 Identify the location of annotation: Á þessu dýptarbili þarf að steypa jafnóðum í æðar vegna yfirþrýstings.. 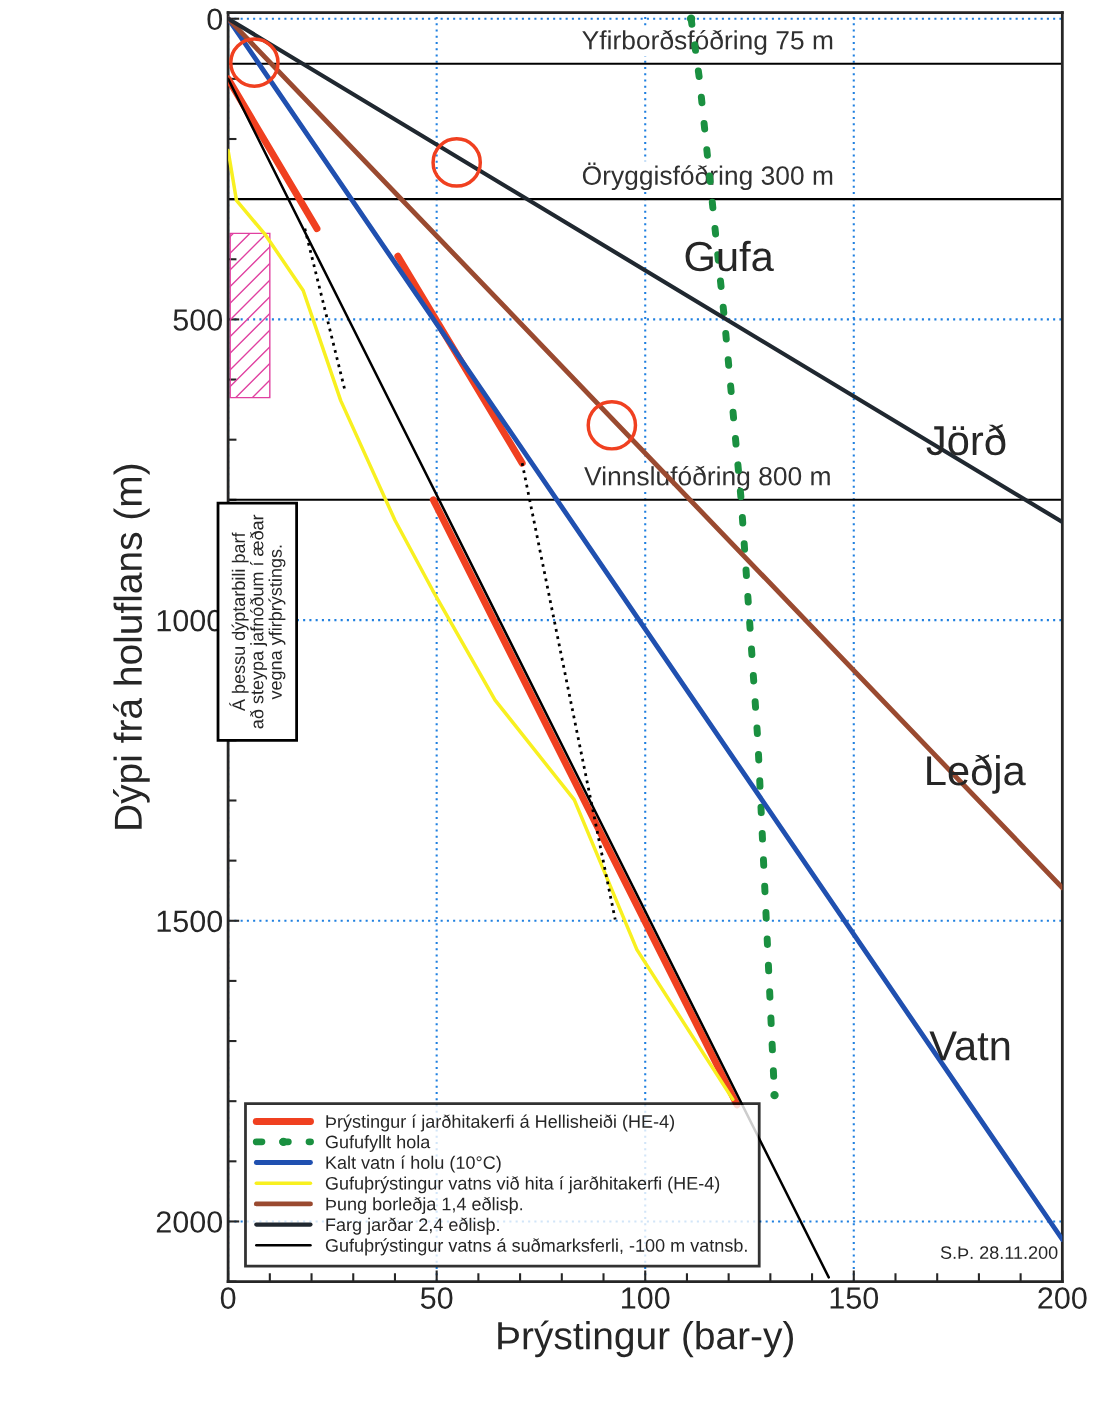
(257, 621).